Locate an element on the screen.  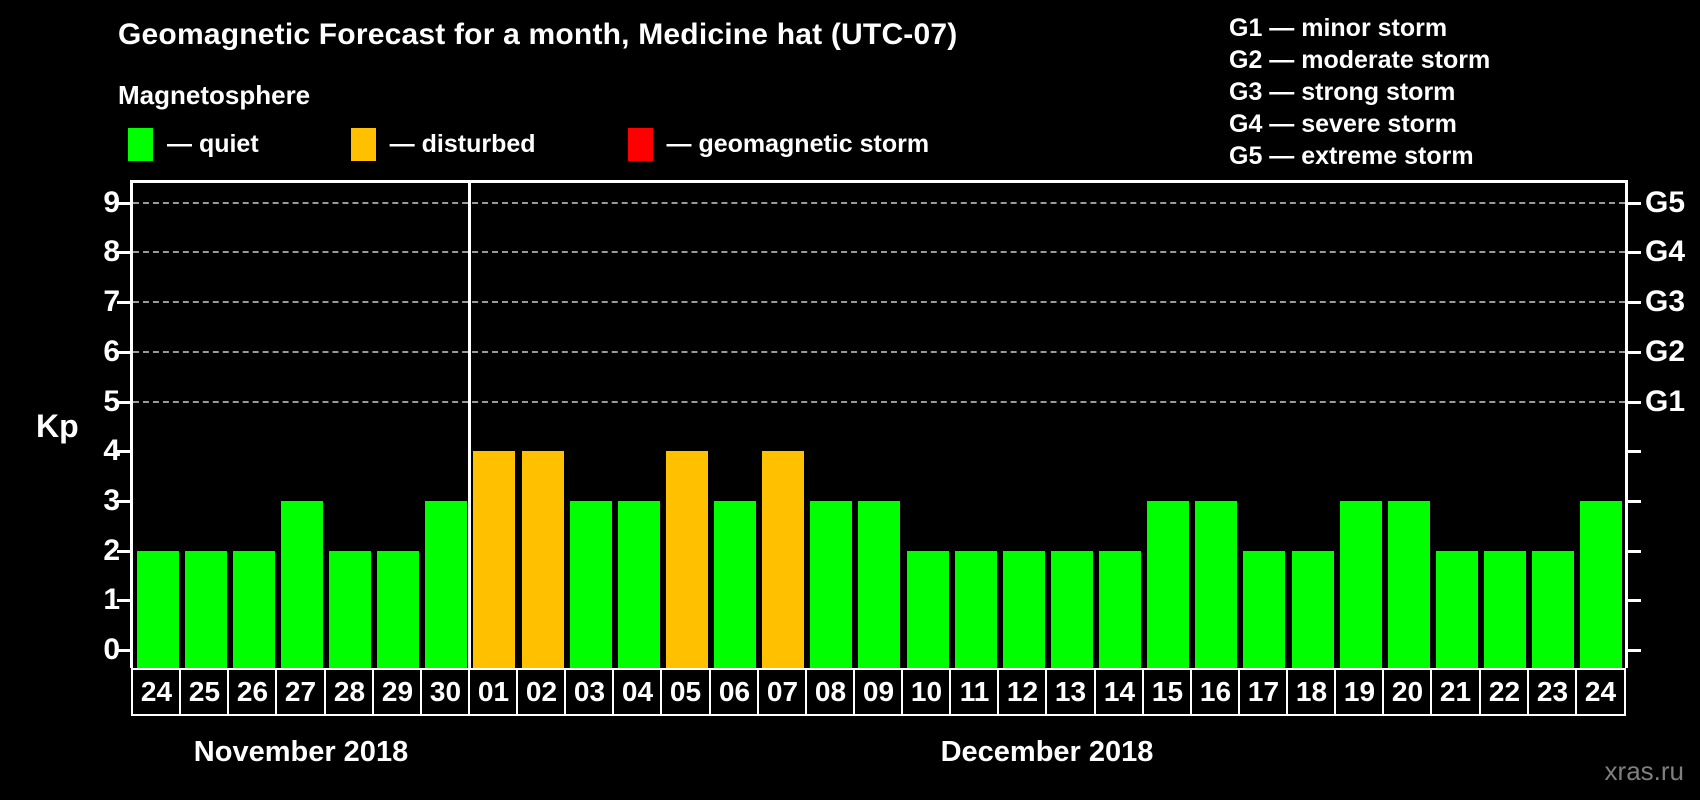
day-label-dec-15: 15 is located at coordinates (1167, 692).